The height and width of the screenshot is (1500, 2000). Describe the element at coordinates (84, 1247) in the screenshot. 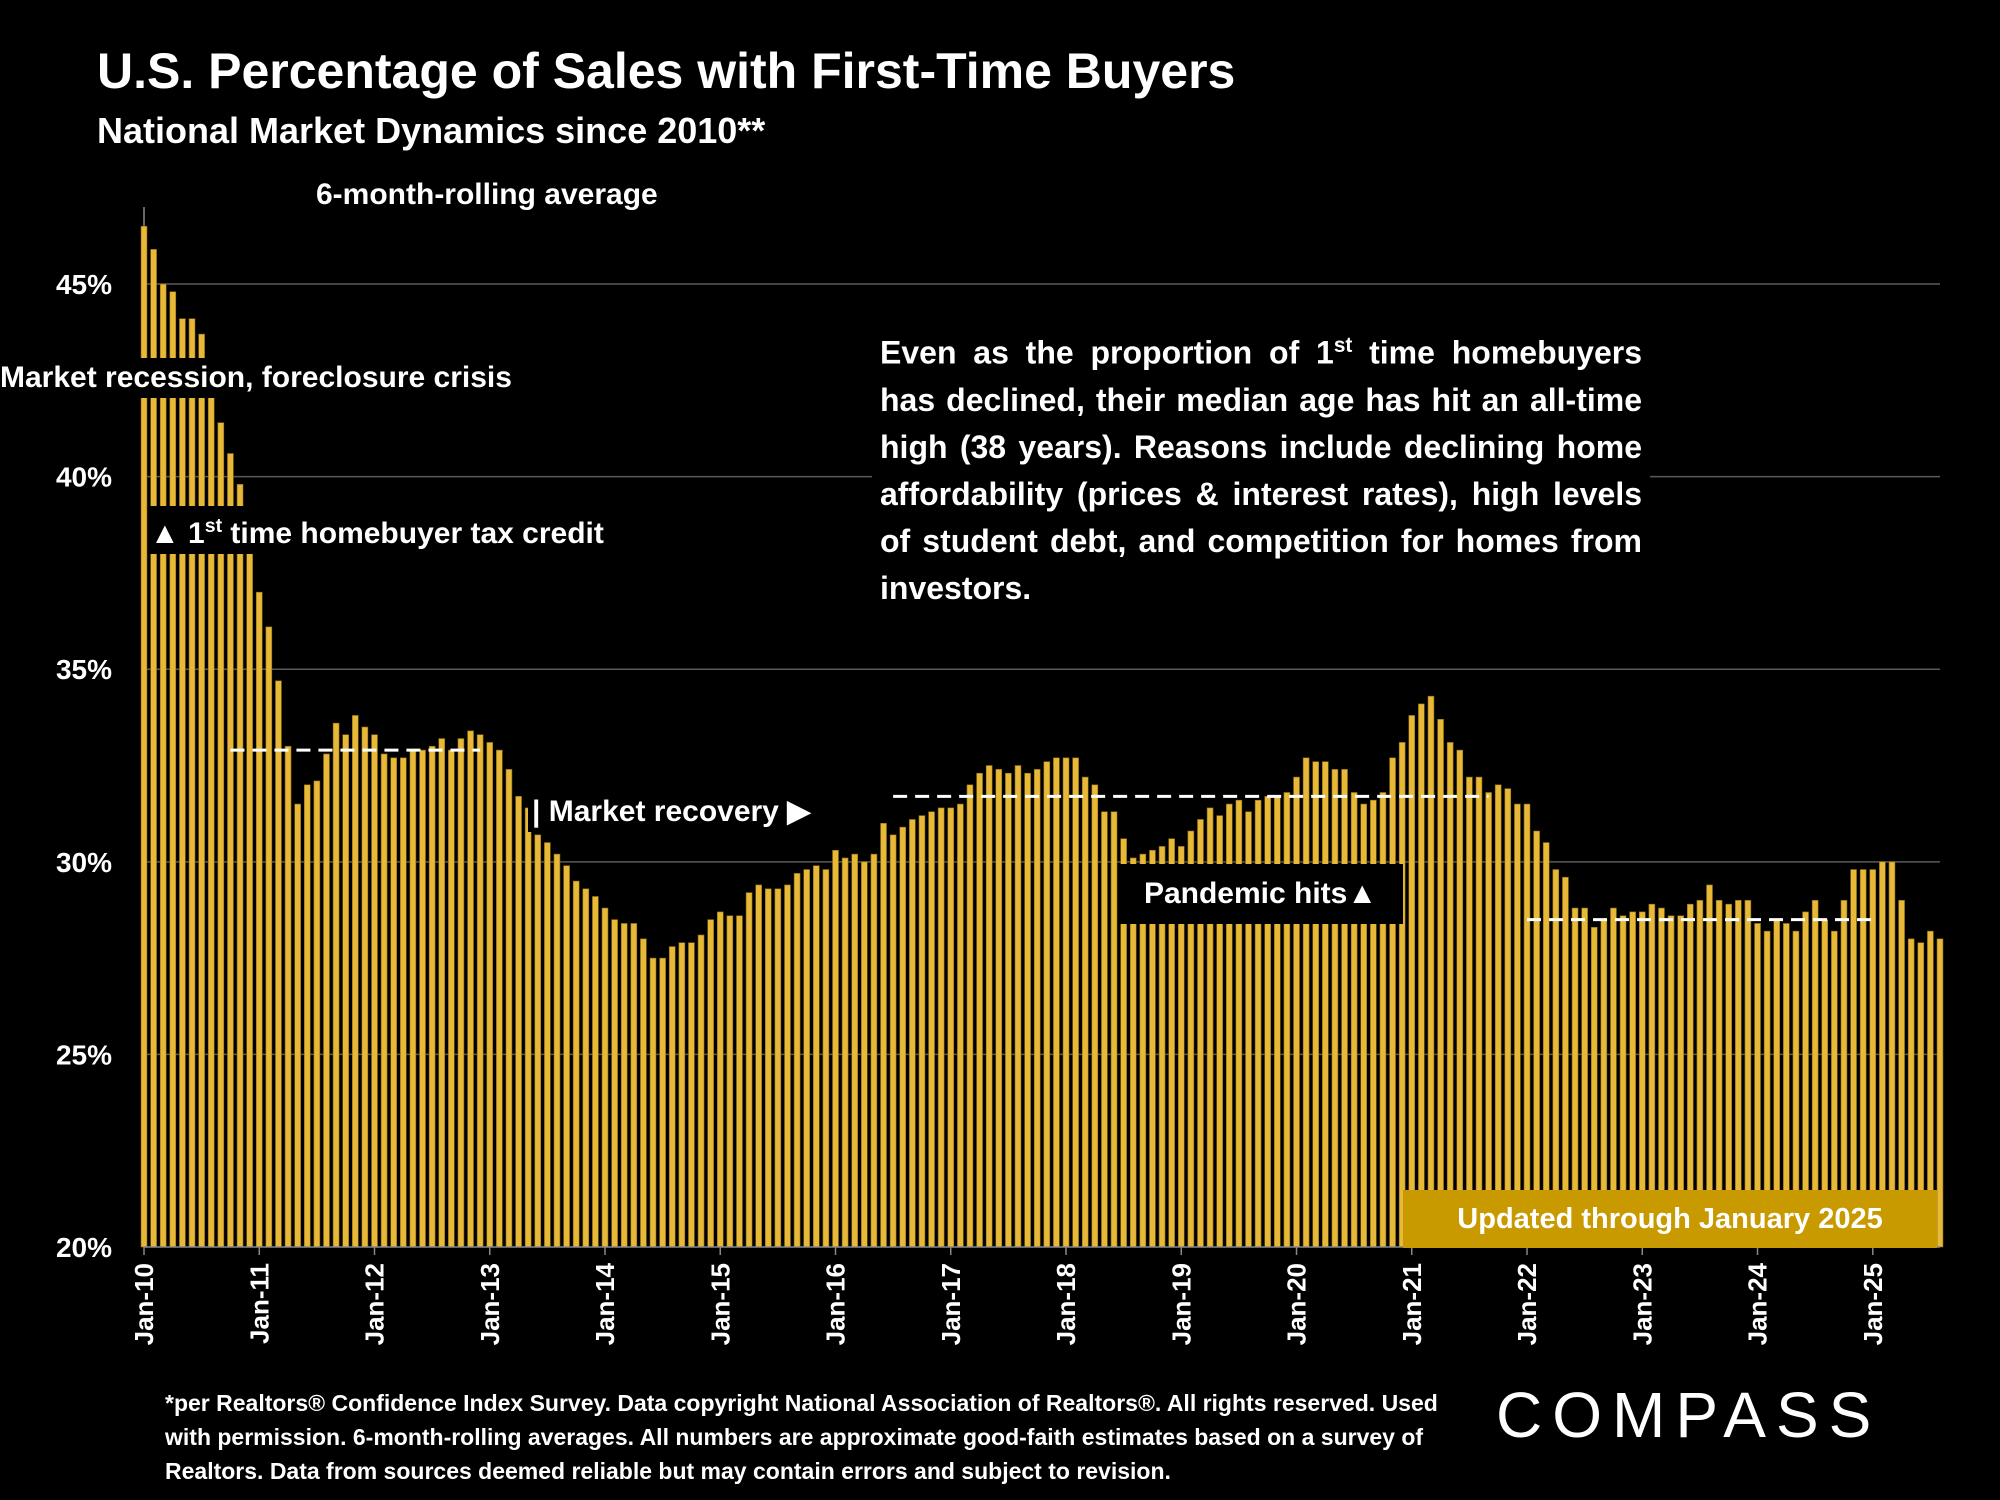

I see `y-tick-label: 20%` at that location.